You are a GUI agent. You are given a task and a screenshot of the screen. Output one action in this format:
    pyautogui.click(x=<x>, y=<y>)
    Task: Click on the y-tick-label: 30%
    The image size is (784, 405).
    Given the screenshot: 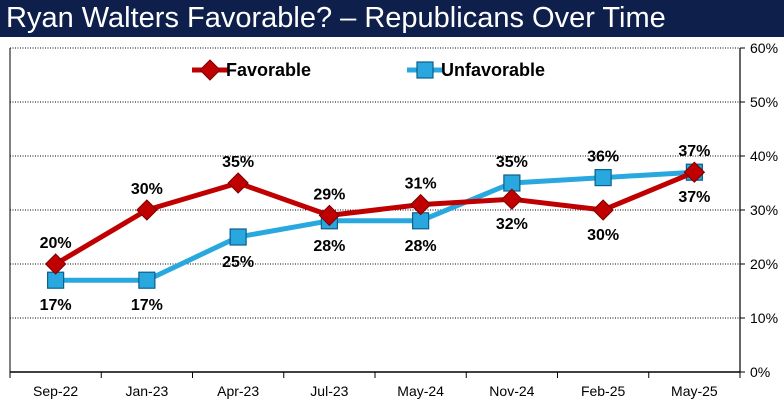 What is the action you would take?
    pyautogui.click(x=764, y=210)
    